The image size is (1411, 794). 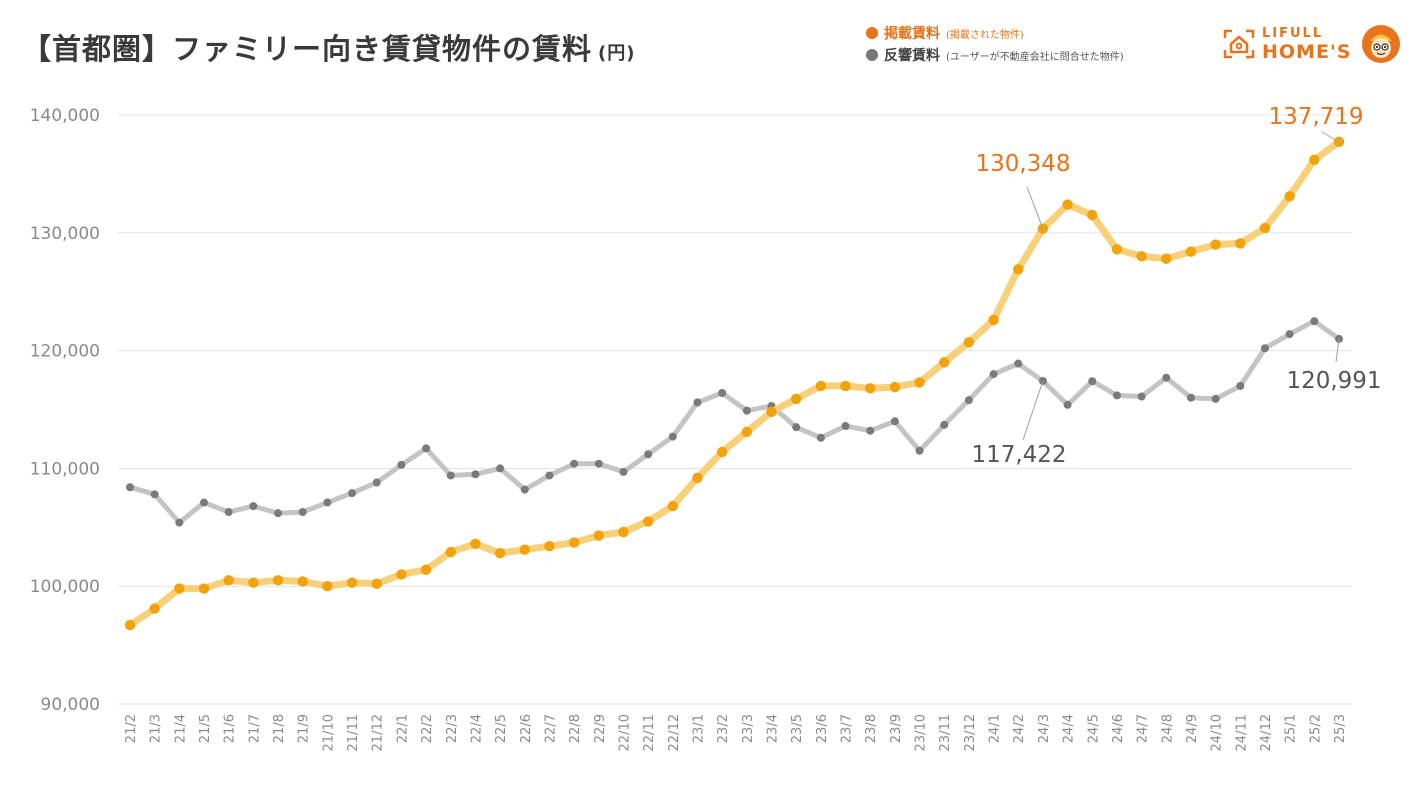 What do you see at coordinates (872, 55) in the screenshot?
I see `legend-dot-inquiry` at bounding box center [872, 55].